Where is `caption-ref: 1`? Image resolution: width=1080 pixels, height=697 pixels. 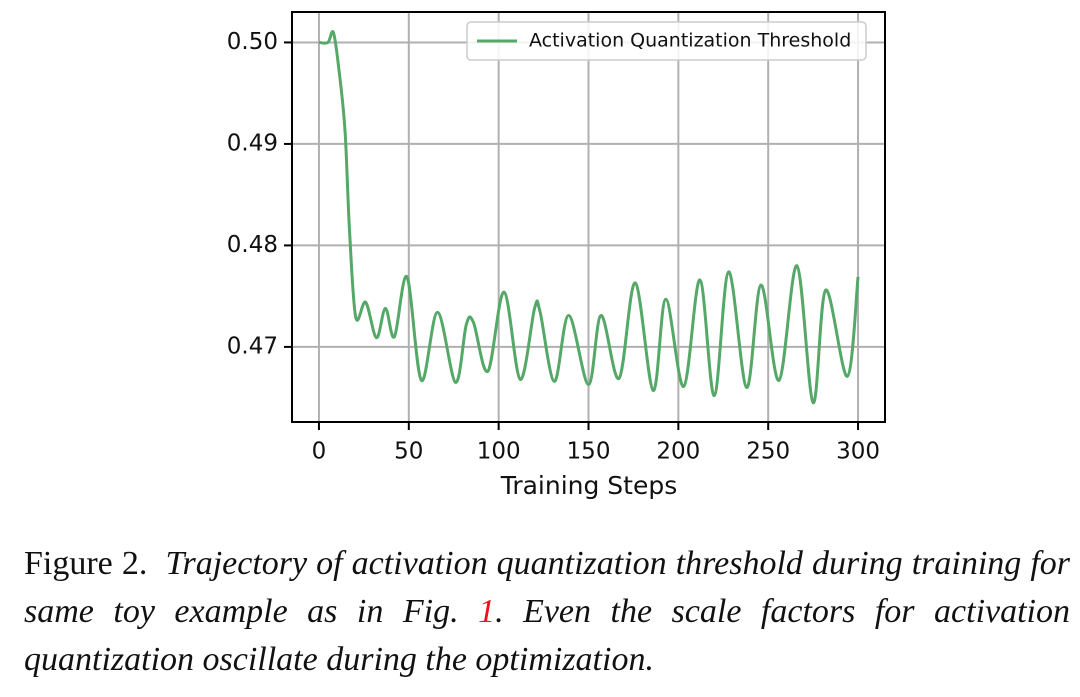 caption-ref: 1 is located at coordinates (487, 611).